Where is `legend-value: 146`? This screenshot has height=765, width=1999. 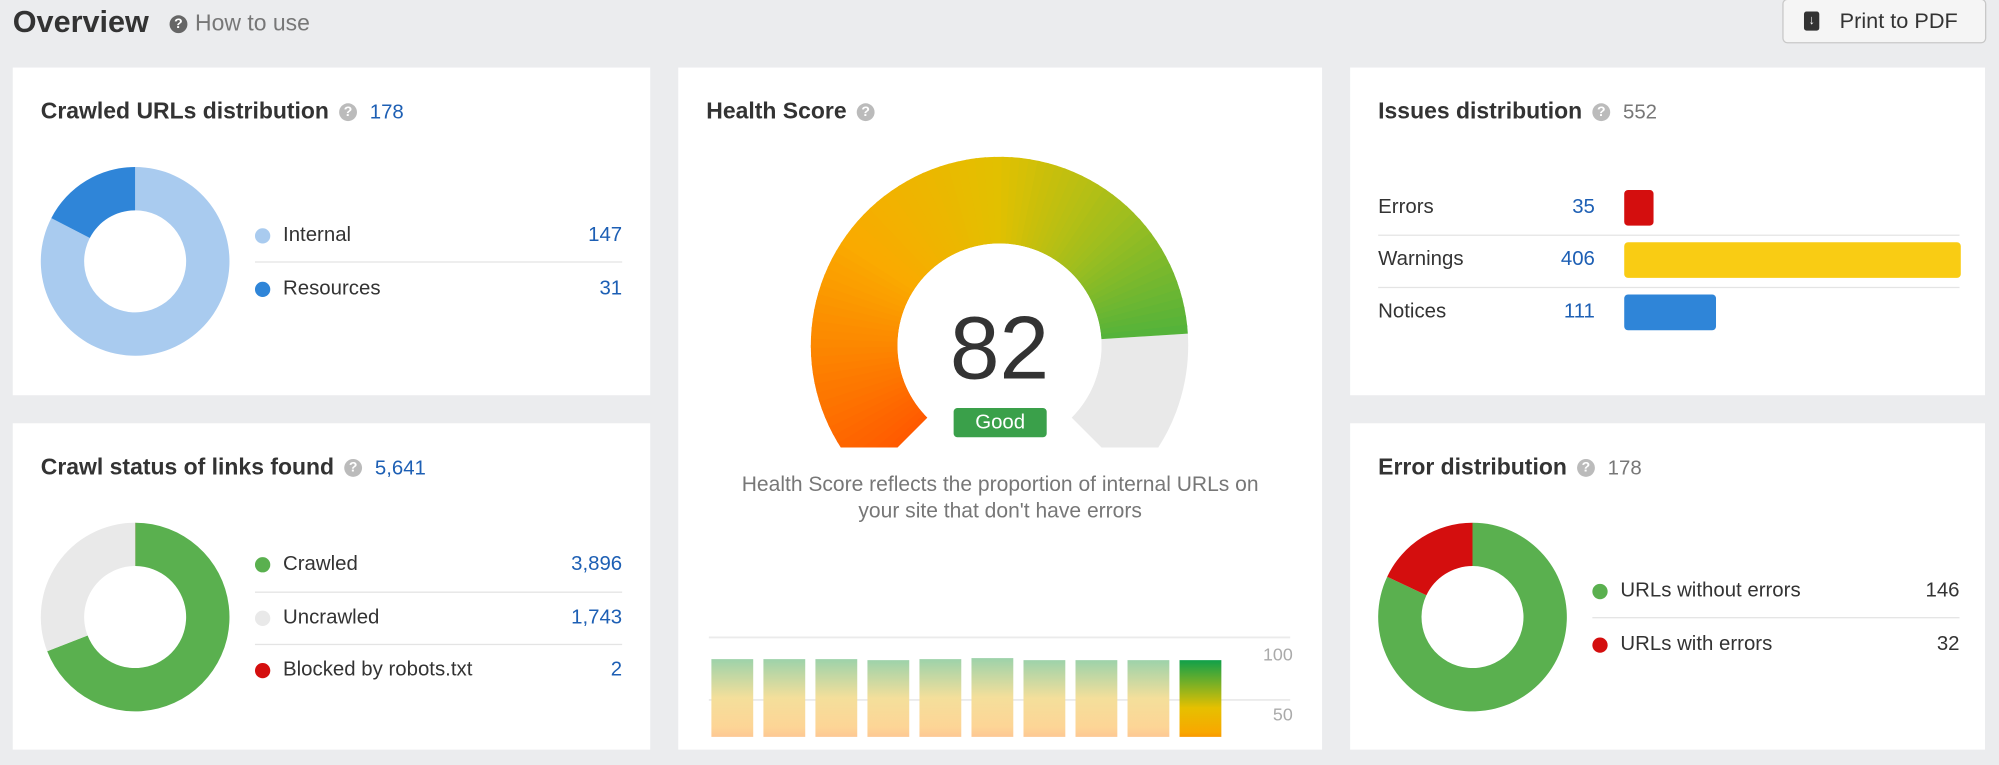
legend-value: 146 is located at coordinates (1942, 591).